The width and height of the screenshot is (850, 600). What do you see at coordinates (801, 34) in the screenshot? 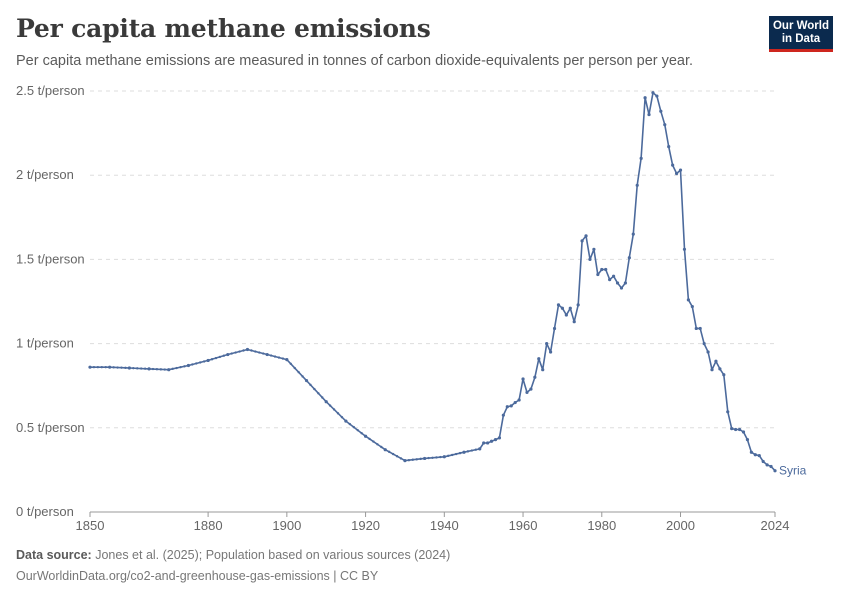
I see `owid-logo: Our World in Data` at bounding box center [801, 34].